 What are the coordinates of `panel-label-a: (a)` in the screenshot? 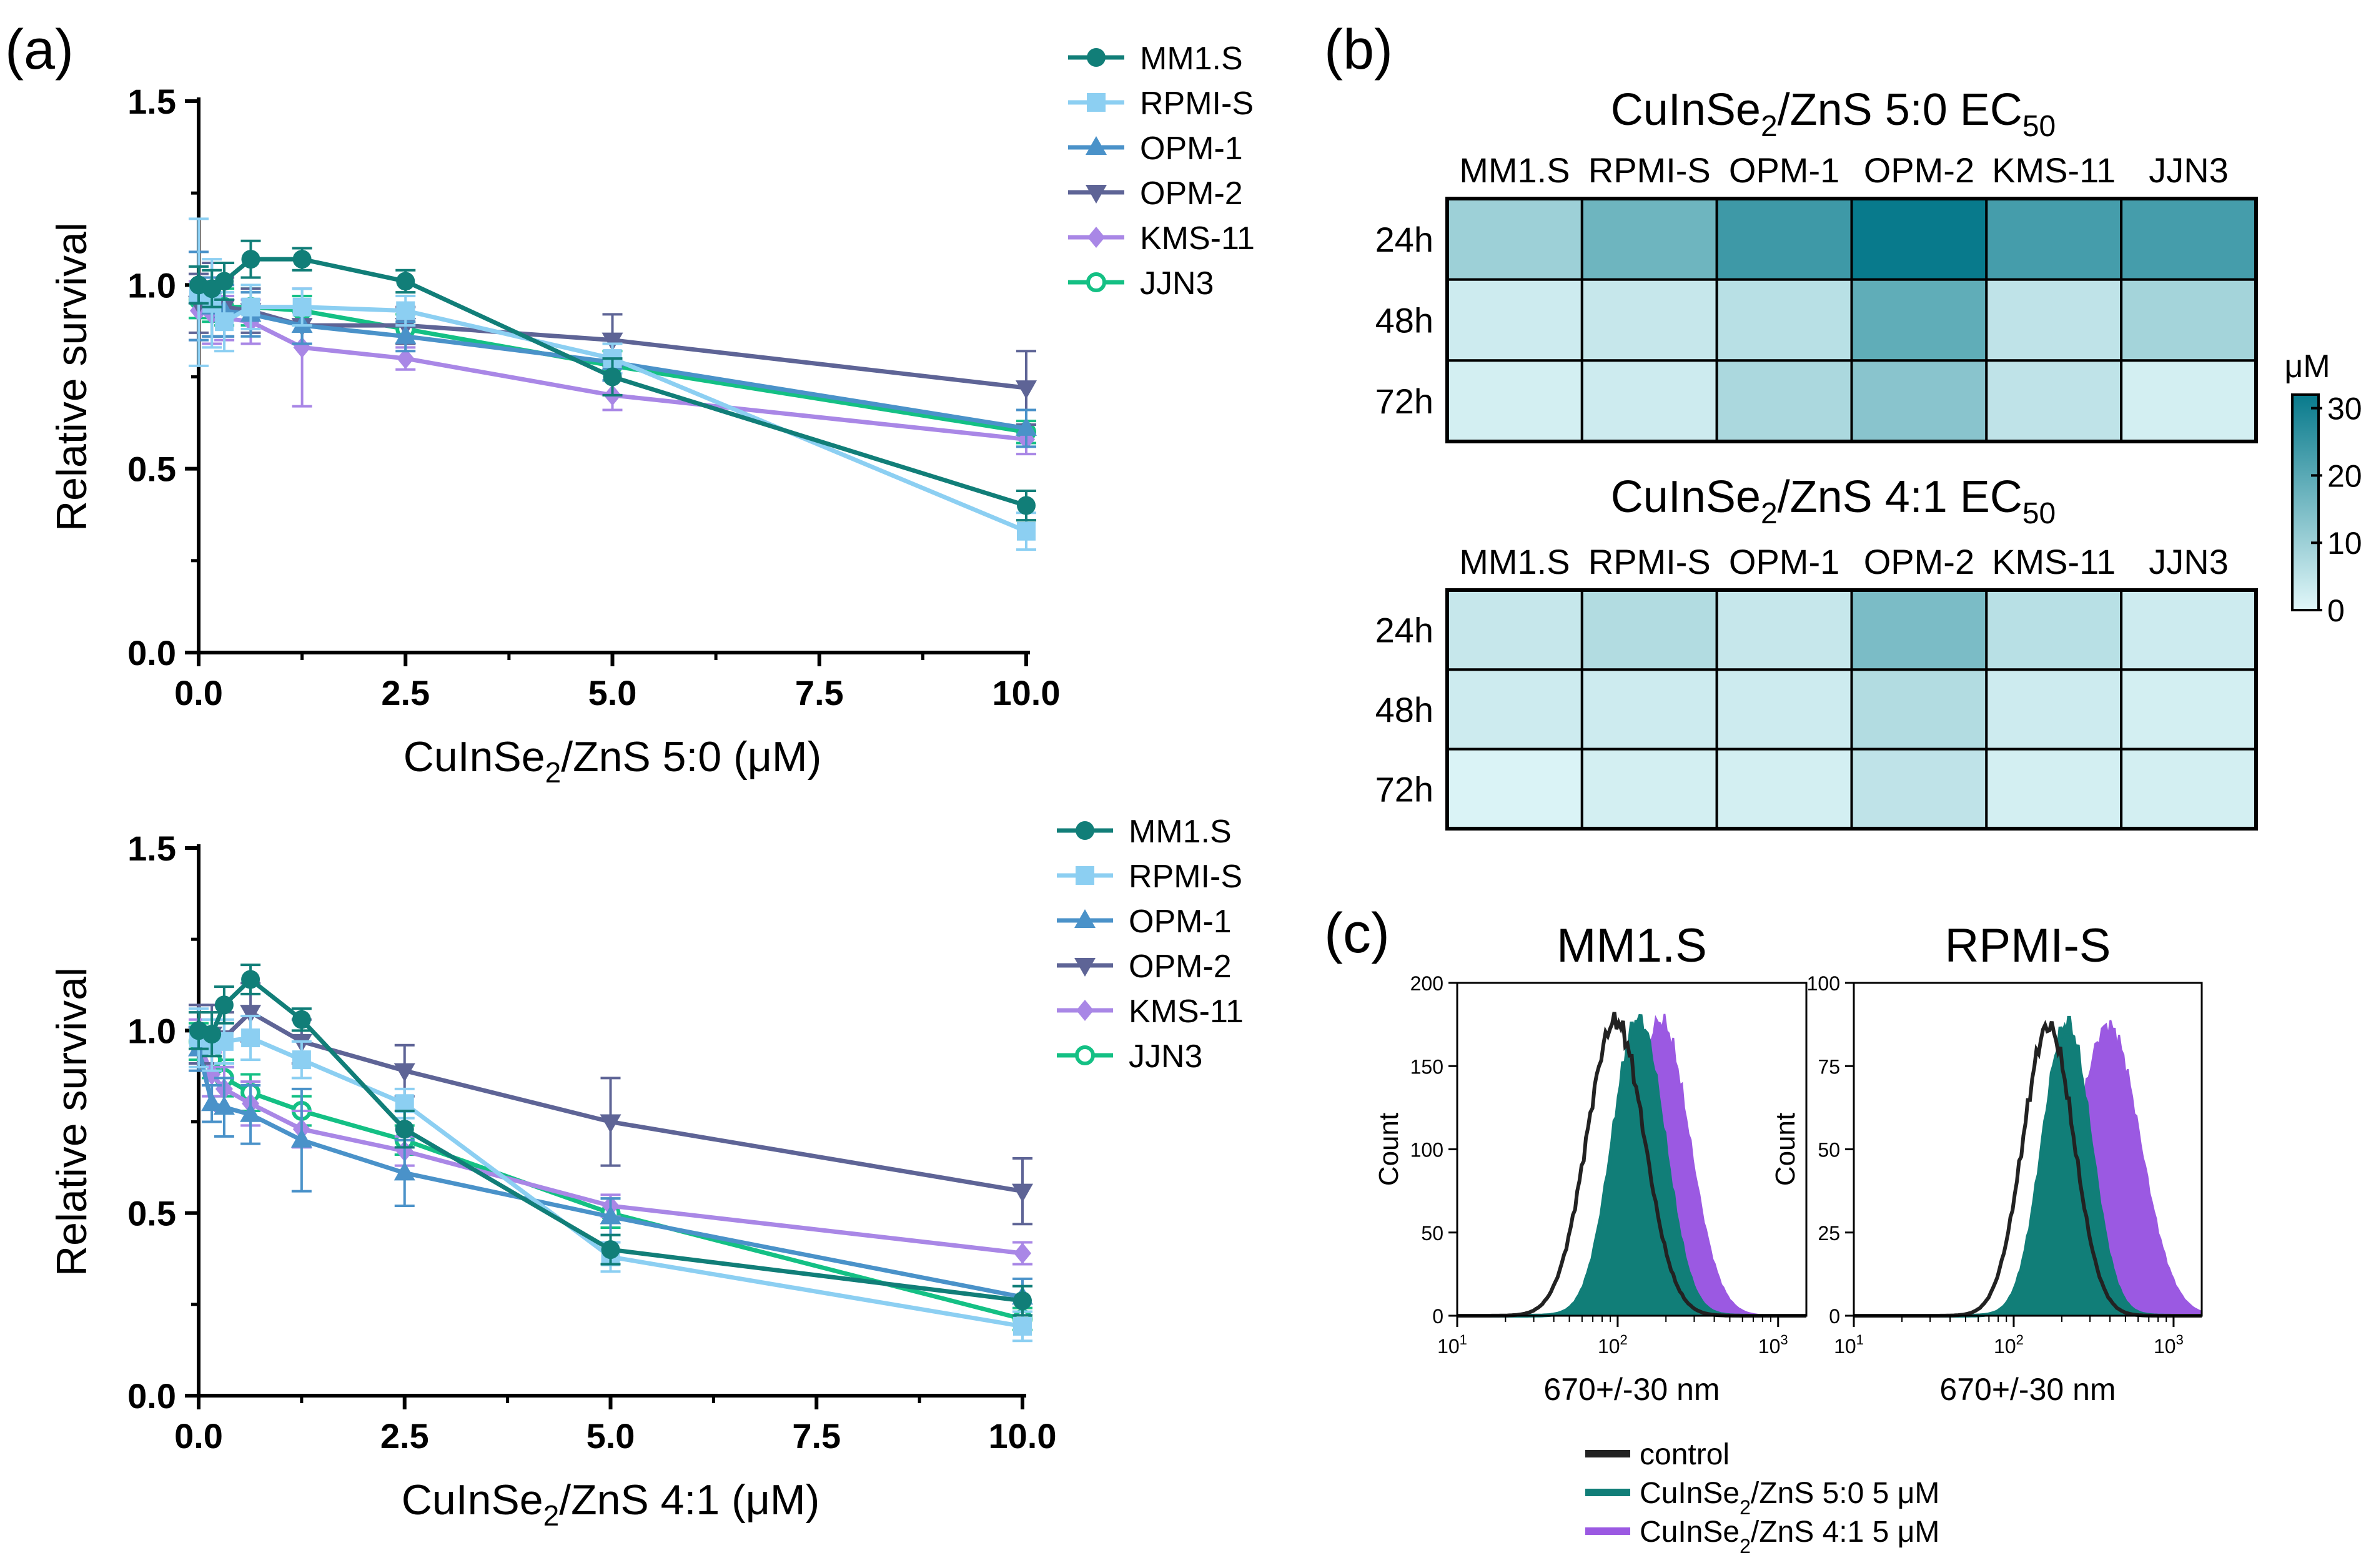 It's located at (39, 50).